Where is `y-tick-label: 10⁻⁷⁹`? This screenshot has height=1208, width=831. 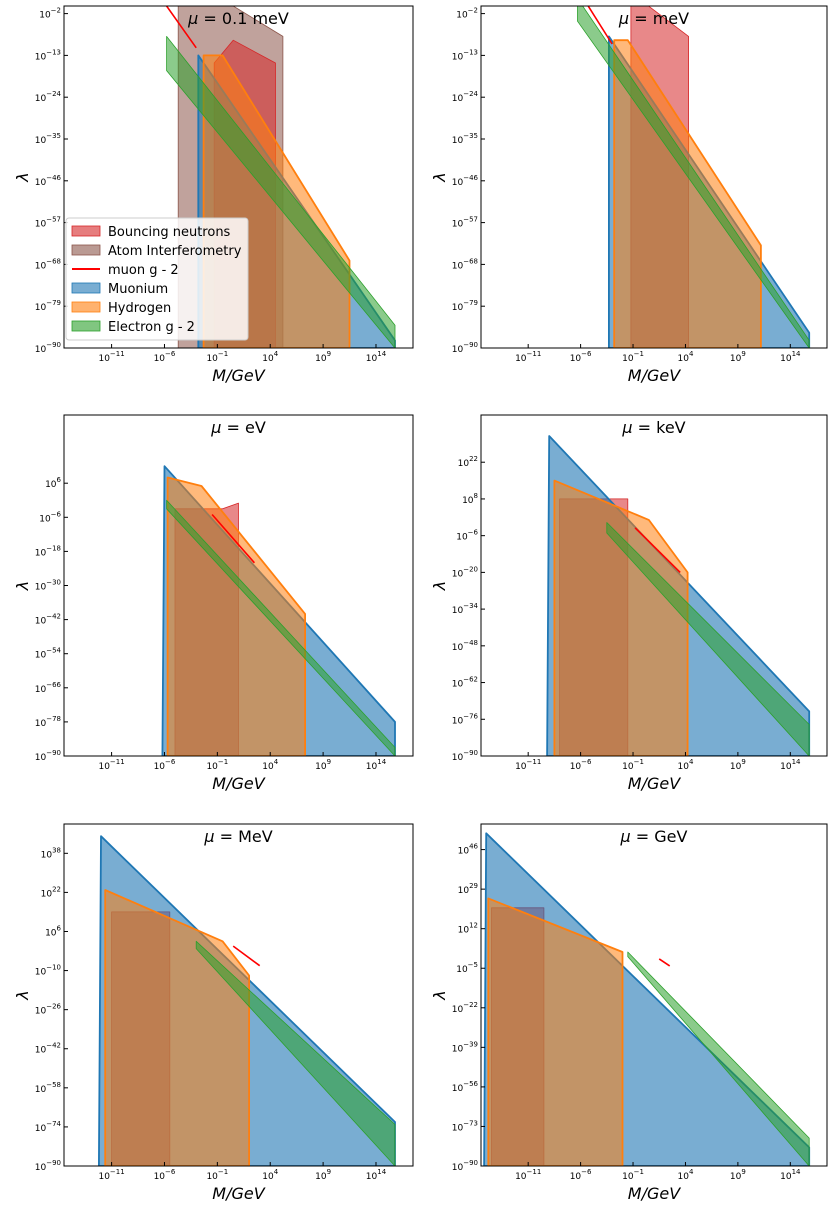 y-tick-label: 10⁻⁷⁹ is located at coordinates (465, 306).